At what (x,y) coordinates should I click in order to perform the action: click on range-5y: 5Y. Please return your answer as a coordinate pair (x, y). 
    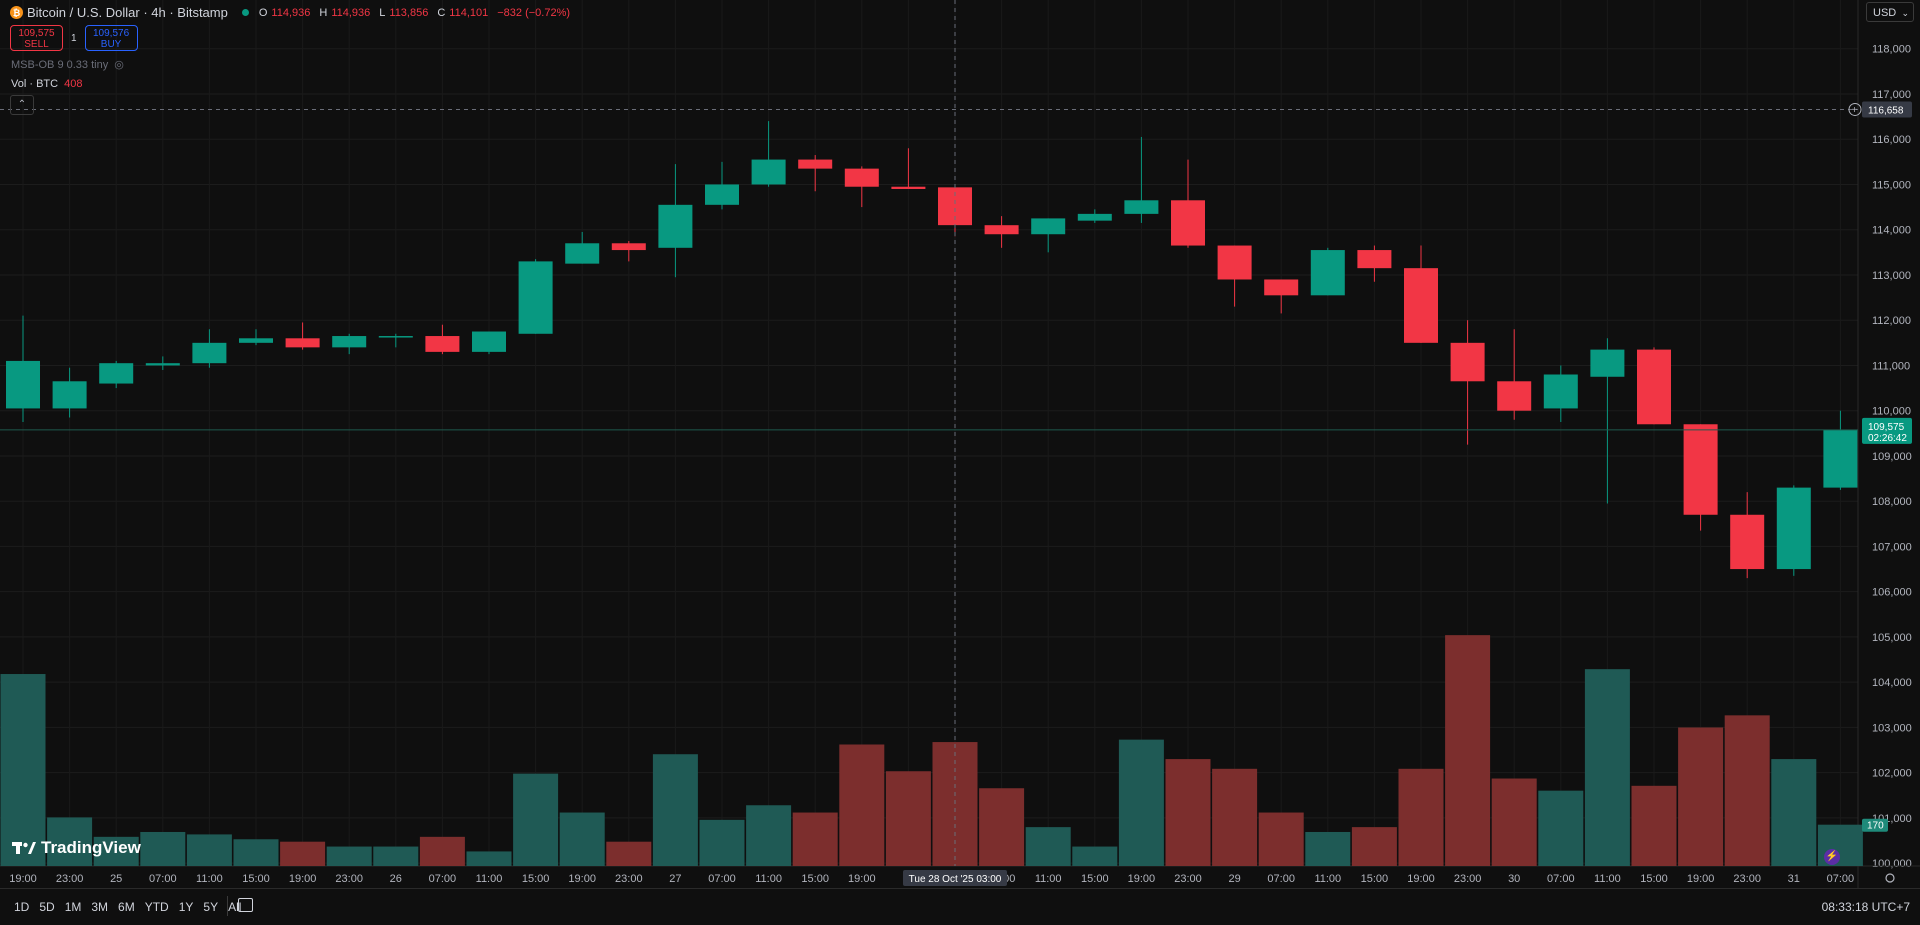
    Looking at the image, I should click on (211, 907).